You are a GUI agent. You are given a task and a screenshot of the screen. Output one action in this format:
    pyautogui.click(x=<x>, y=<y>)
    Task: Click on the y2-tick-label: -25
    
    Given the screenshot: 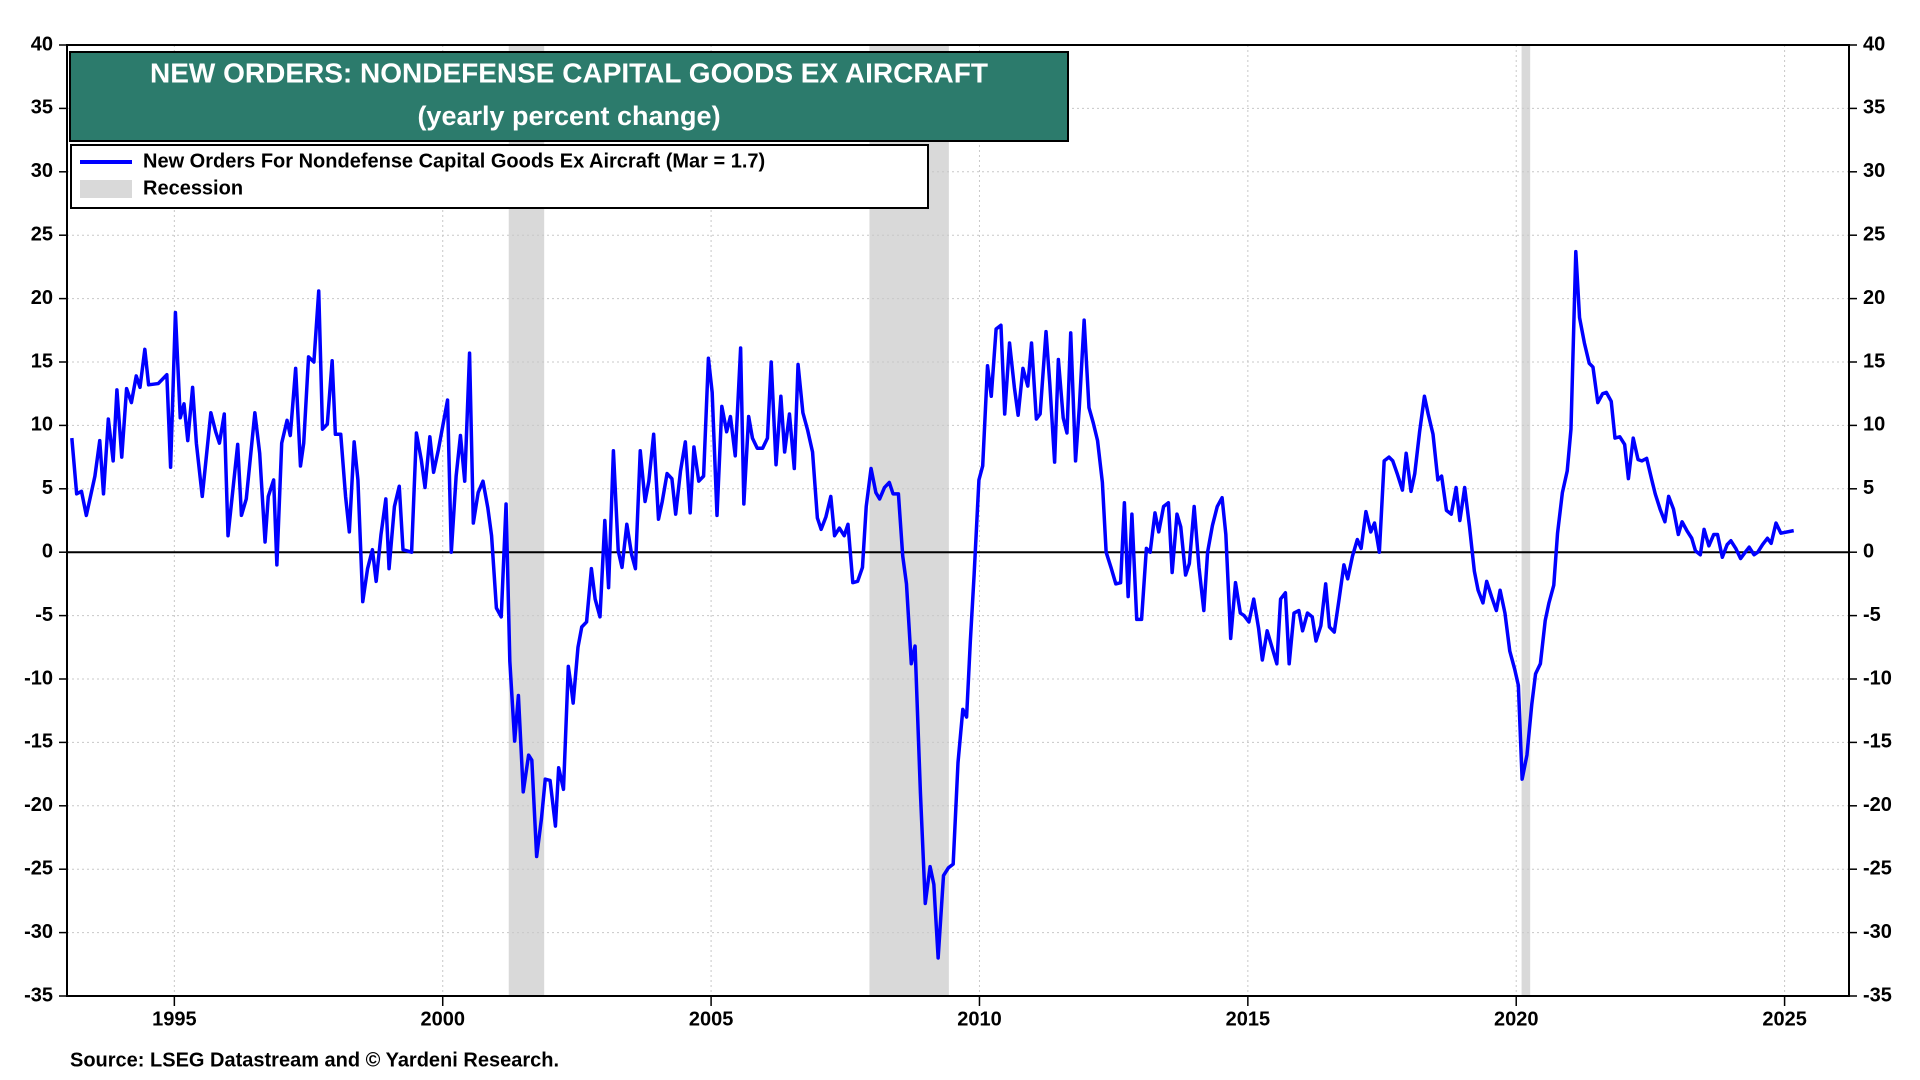 What is the action you would take?
    pyautogui.click(x=1877, y=868)
    